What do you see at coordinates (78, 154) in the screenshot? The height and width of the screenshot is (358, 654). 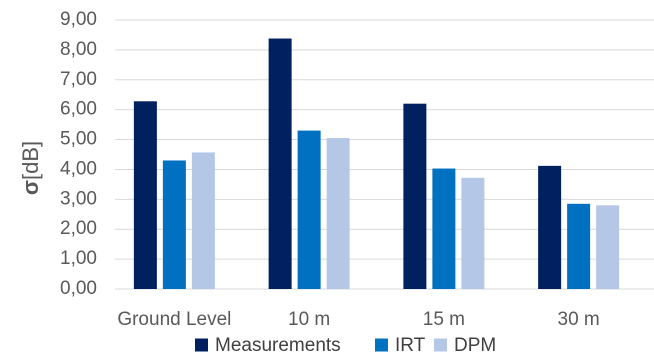 I see `y-axis-ticks: 0,00 1,00 2,00 3,00 4,00 5,00 6,00 7,00 8,00 9,00` at bounding box center [78, 154].